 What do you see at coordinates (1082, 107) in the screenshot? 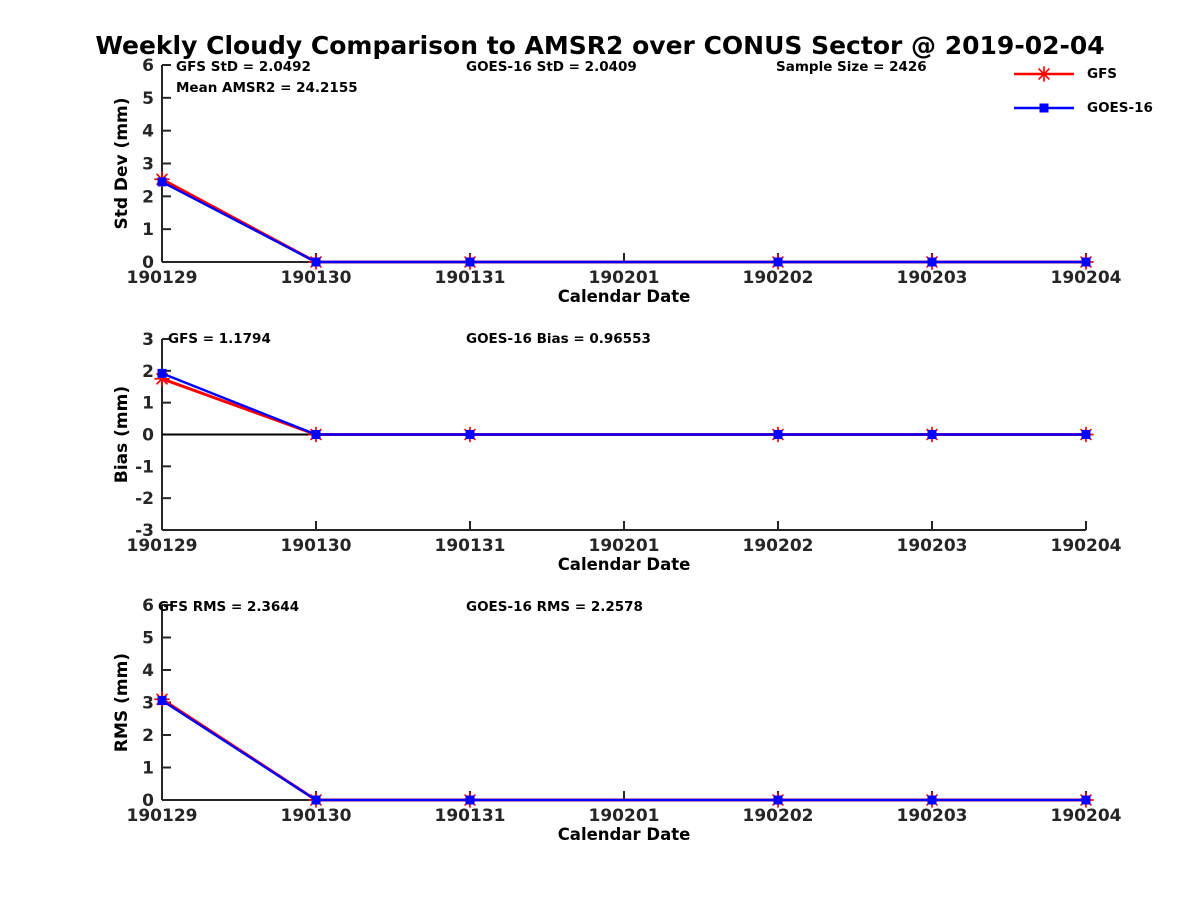
I see `legend-entry-goes-16: GOES-16` at bounding box center [1082, 107].